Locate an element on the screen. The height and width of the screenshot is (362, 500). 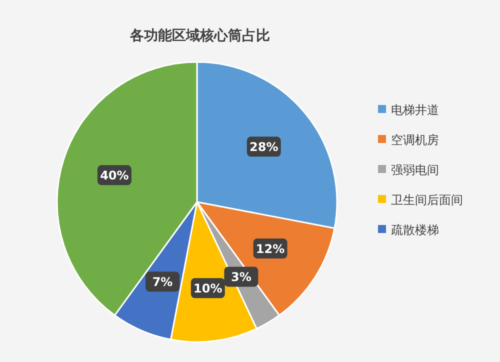
chart-title: 各功能区域核心筒占比 is located at coordinates (199, 35).